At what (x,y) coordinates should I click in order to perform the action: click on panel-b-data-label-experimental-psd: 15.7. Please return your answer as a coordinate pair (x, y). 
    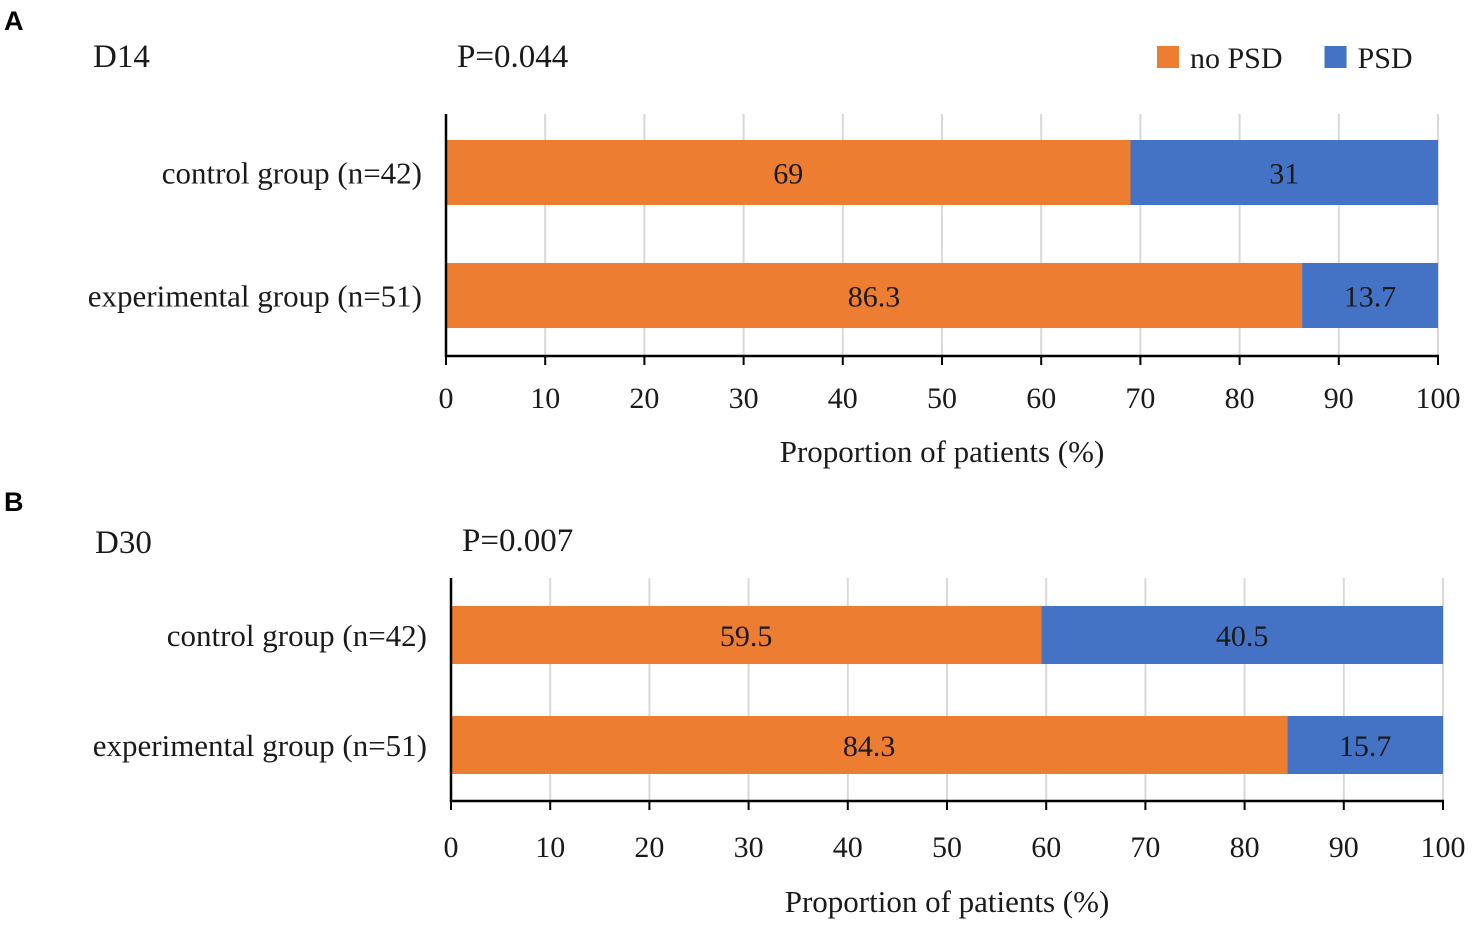
    Looking at the image, I should click on (1365, 746).